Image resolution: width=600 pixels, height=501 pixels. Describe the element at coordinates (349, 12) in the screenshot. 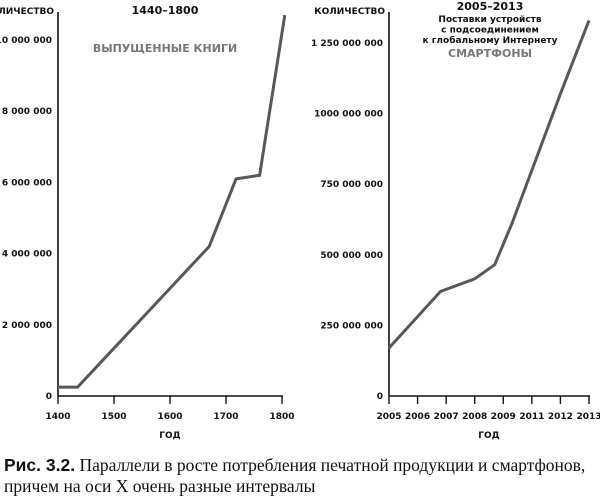

I see `smartphones-y-axis-label: КОЛИЧЕСТВО` at that location.